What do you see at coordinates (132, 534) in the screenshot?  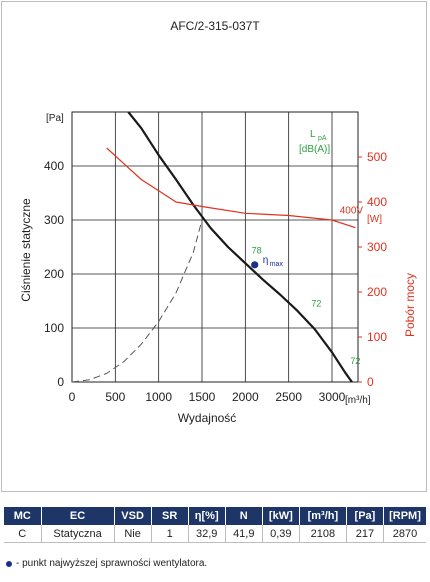 I see `table-cell: Nie` at bounding box center [132, 534].